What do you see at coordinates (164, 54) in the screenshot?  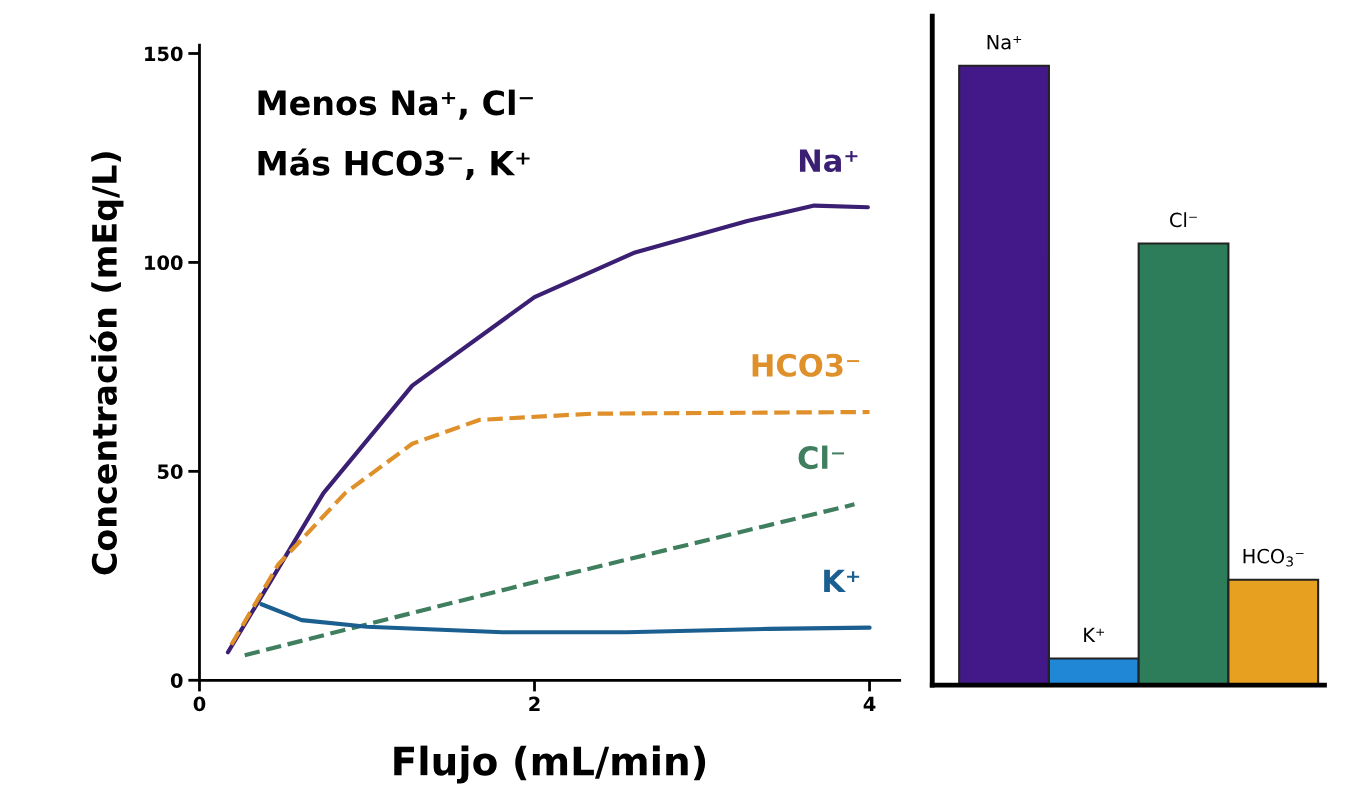 I see `y-tick-label: 150` at bounding box center [164, 54].